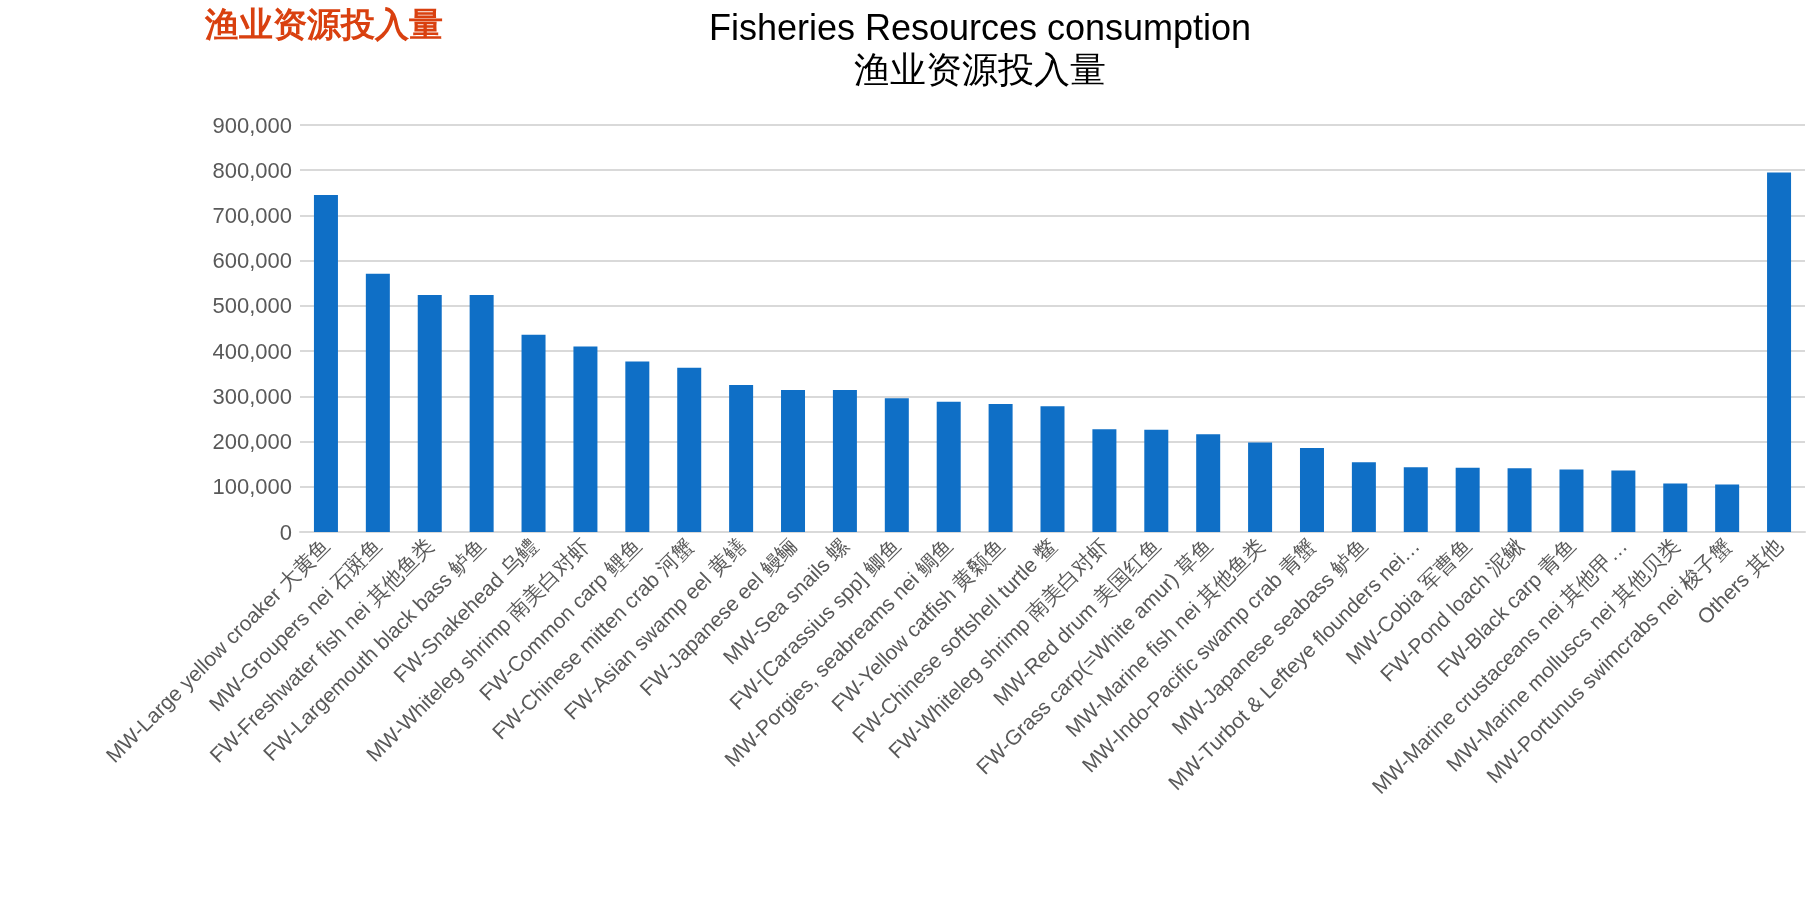 This screenshot has height=900, width=1813. What do you see at coordinates (252, 215) in the screenshot?
I see `y-tick-label: 700,000` at bounding box center [252, 215].